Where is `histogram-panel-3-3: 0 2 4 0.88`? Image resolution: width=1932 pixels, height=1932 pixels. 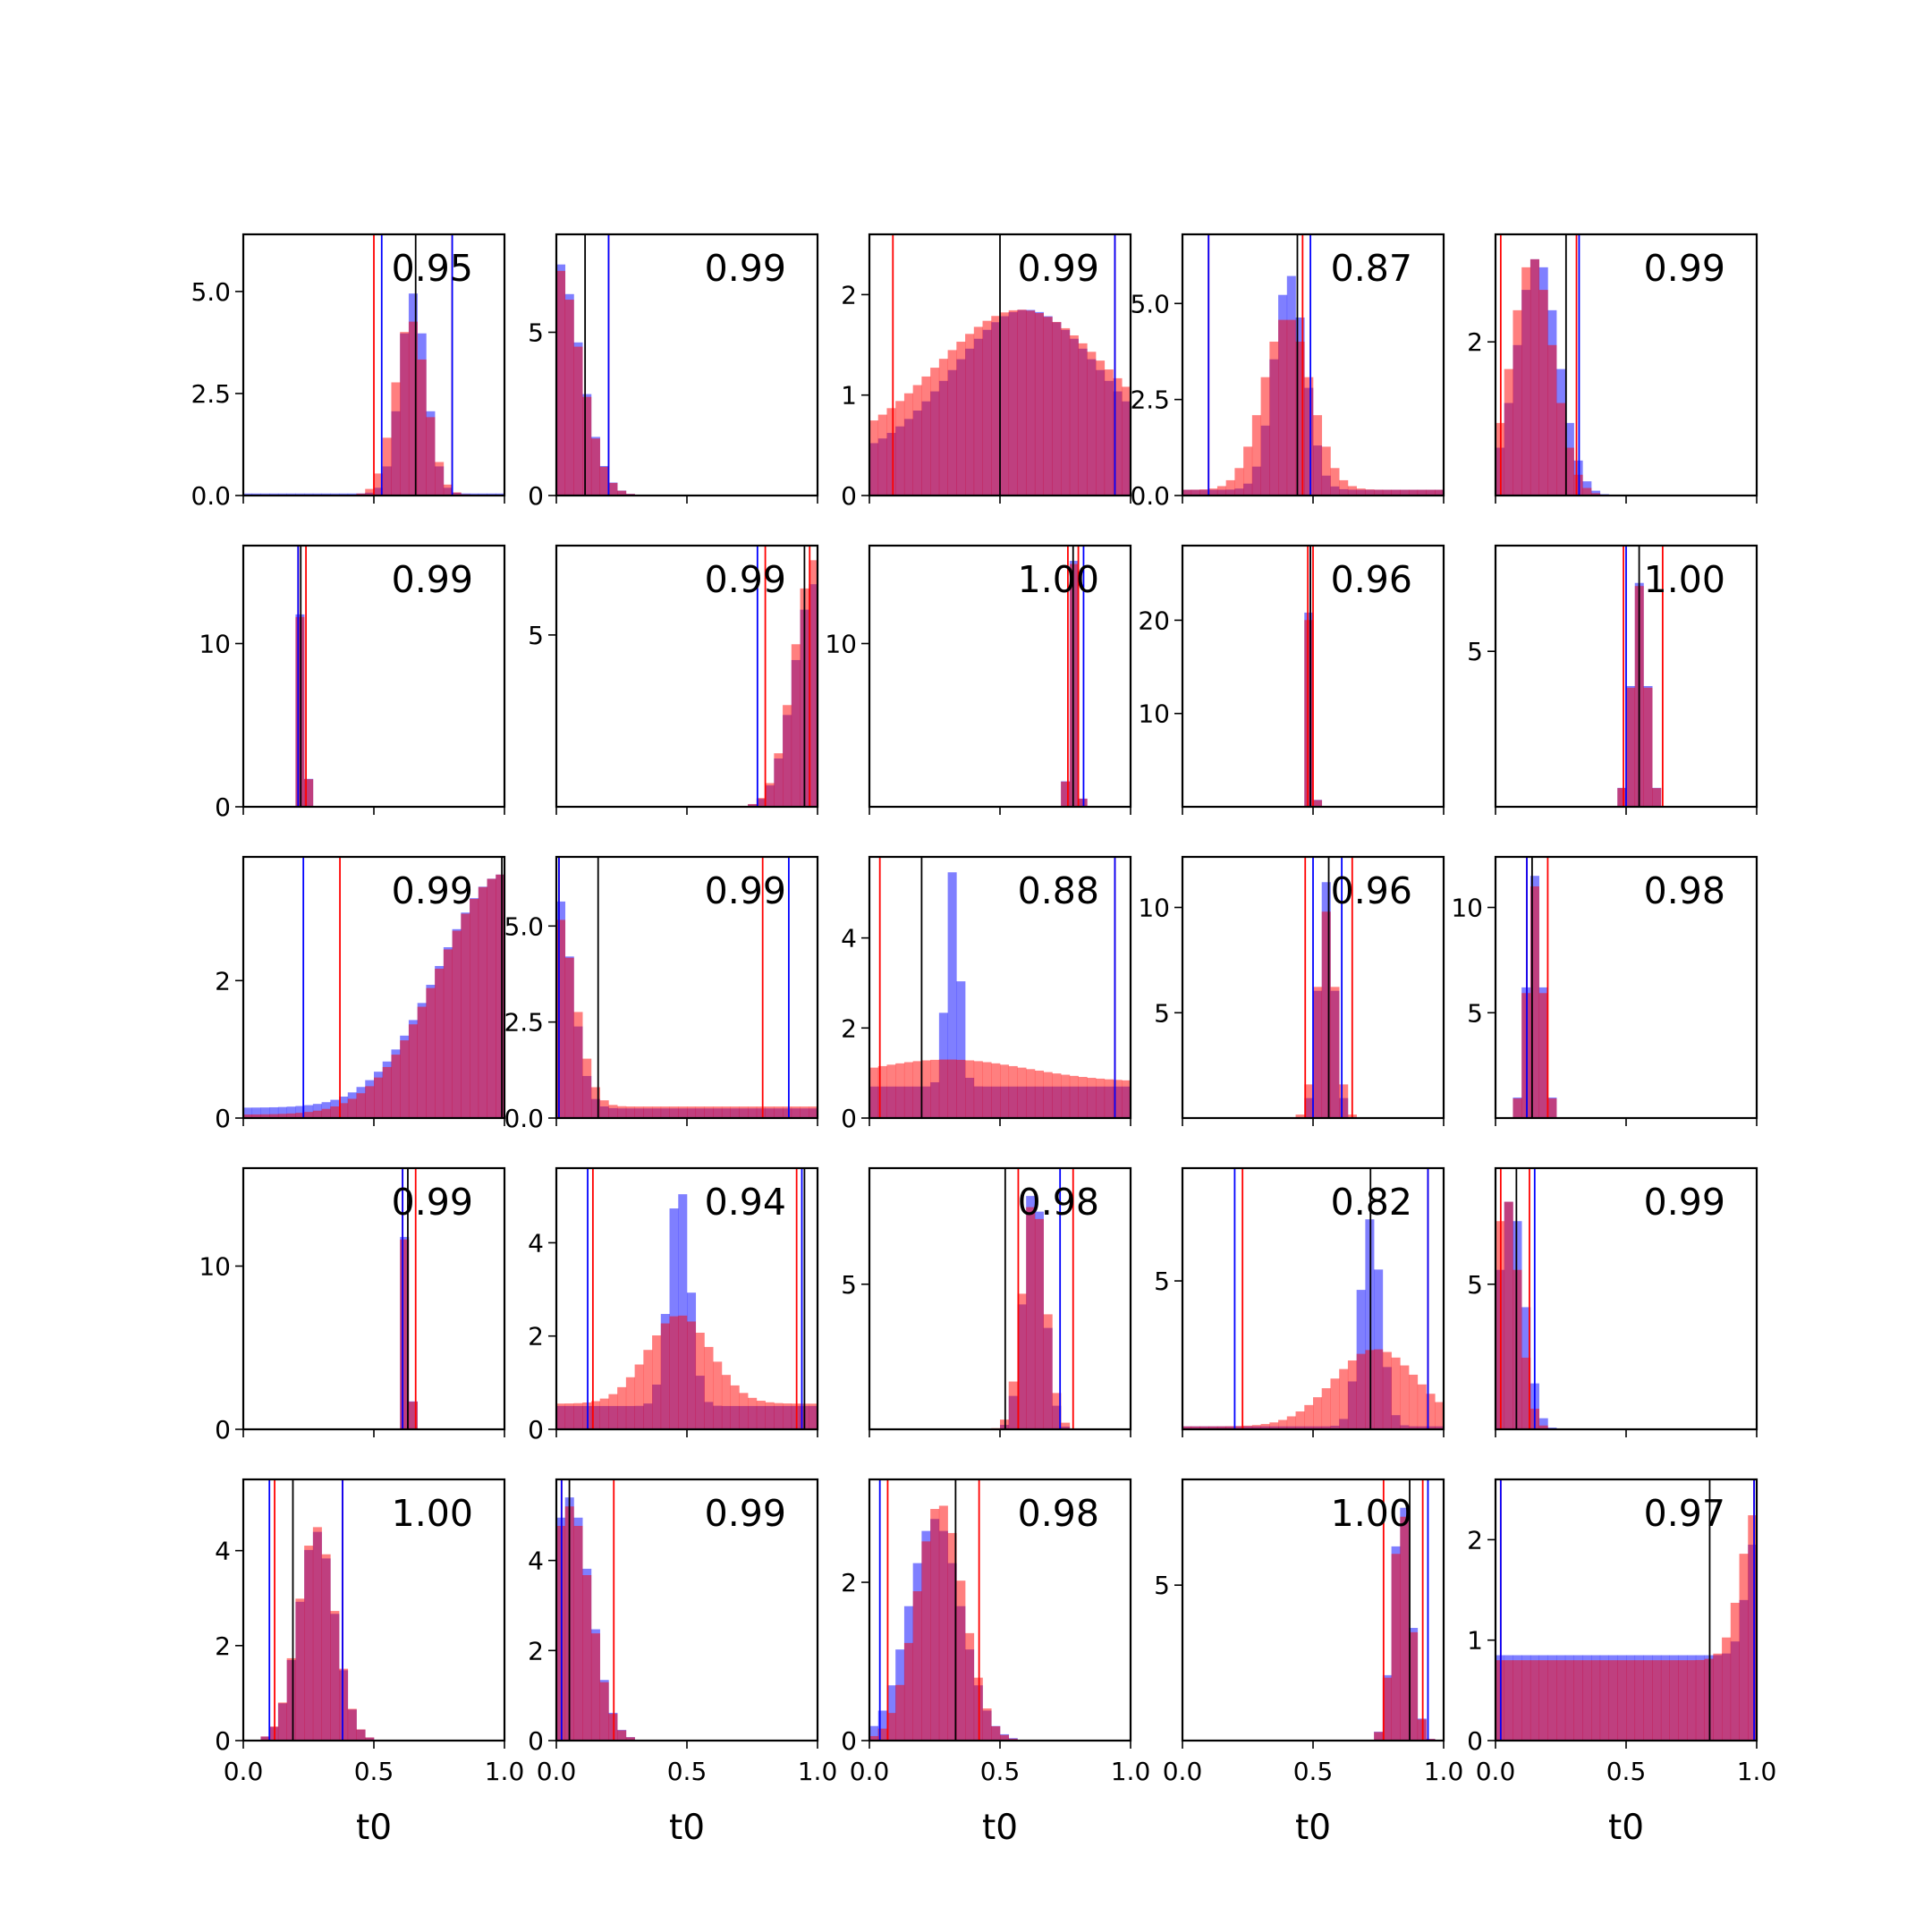
histogram-panel-3-3: 0 2 4 0.88 is located at coordinates (986, 994).